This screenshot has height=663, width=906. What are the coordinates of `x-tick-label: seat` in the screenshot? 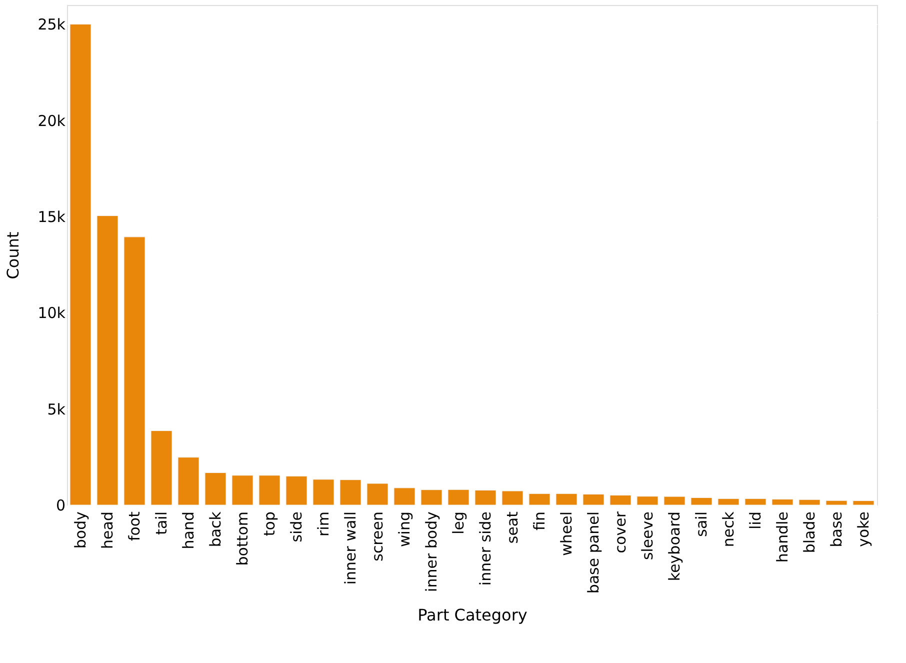 It's located at (513, 527).